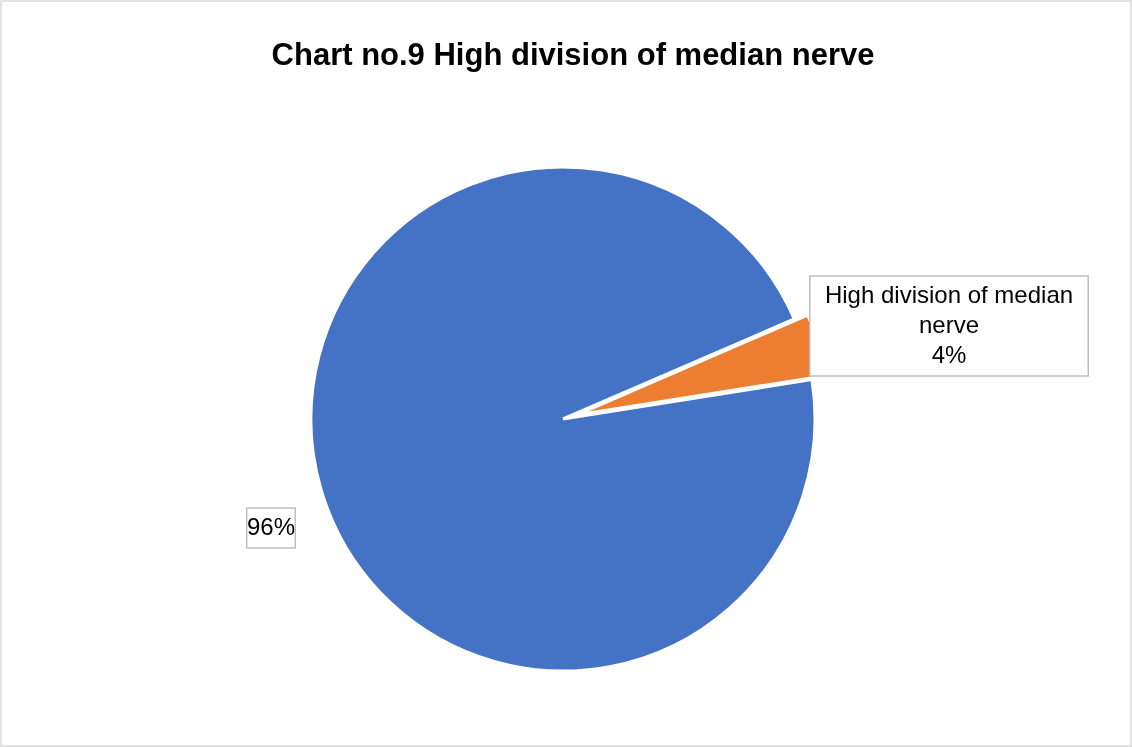  What do you see at coordinates (949, 354) in the screenshot?
I see `data-label: 4%` at bounding box center [949, 354].